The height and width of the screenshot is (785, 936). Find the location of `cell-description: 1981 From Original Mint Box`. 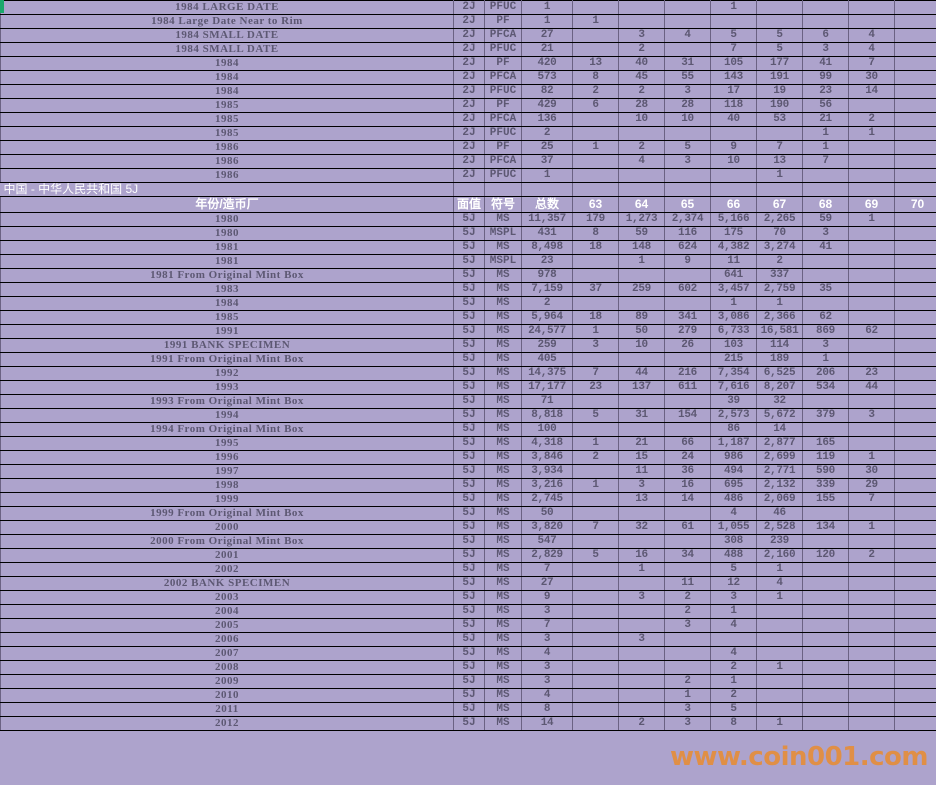

cell-description: 1981 From Original Mint Box is located at coordinates (227, 275).